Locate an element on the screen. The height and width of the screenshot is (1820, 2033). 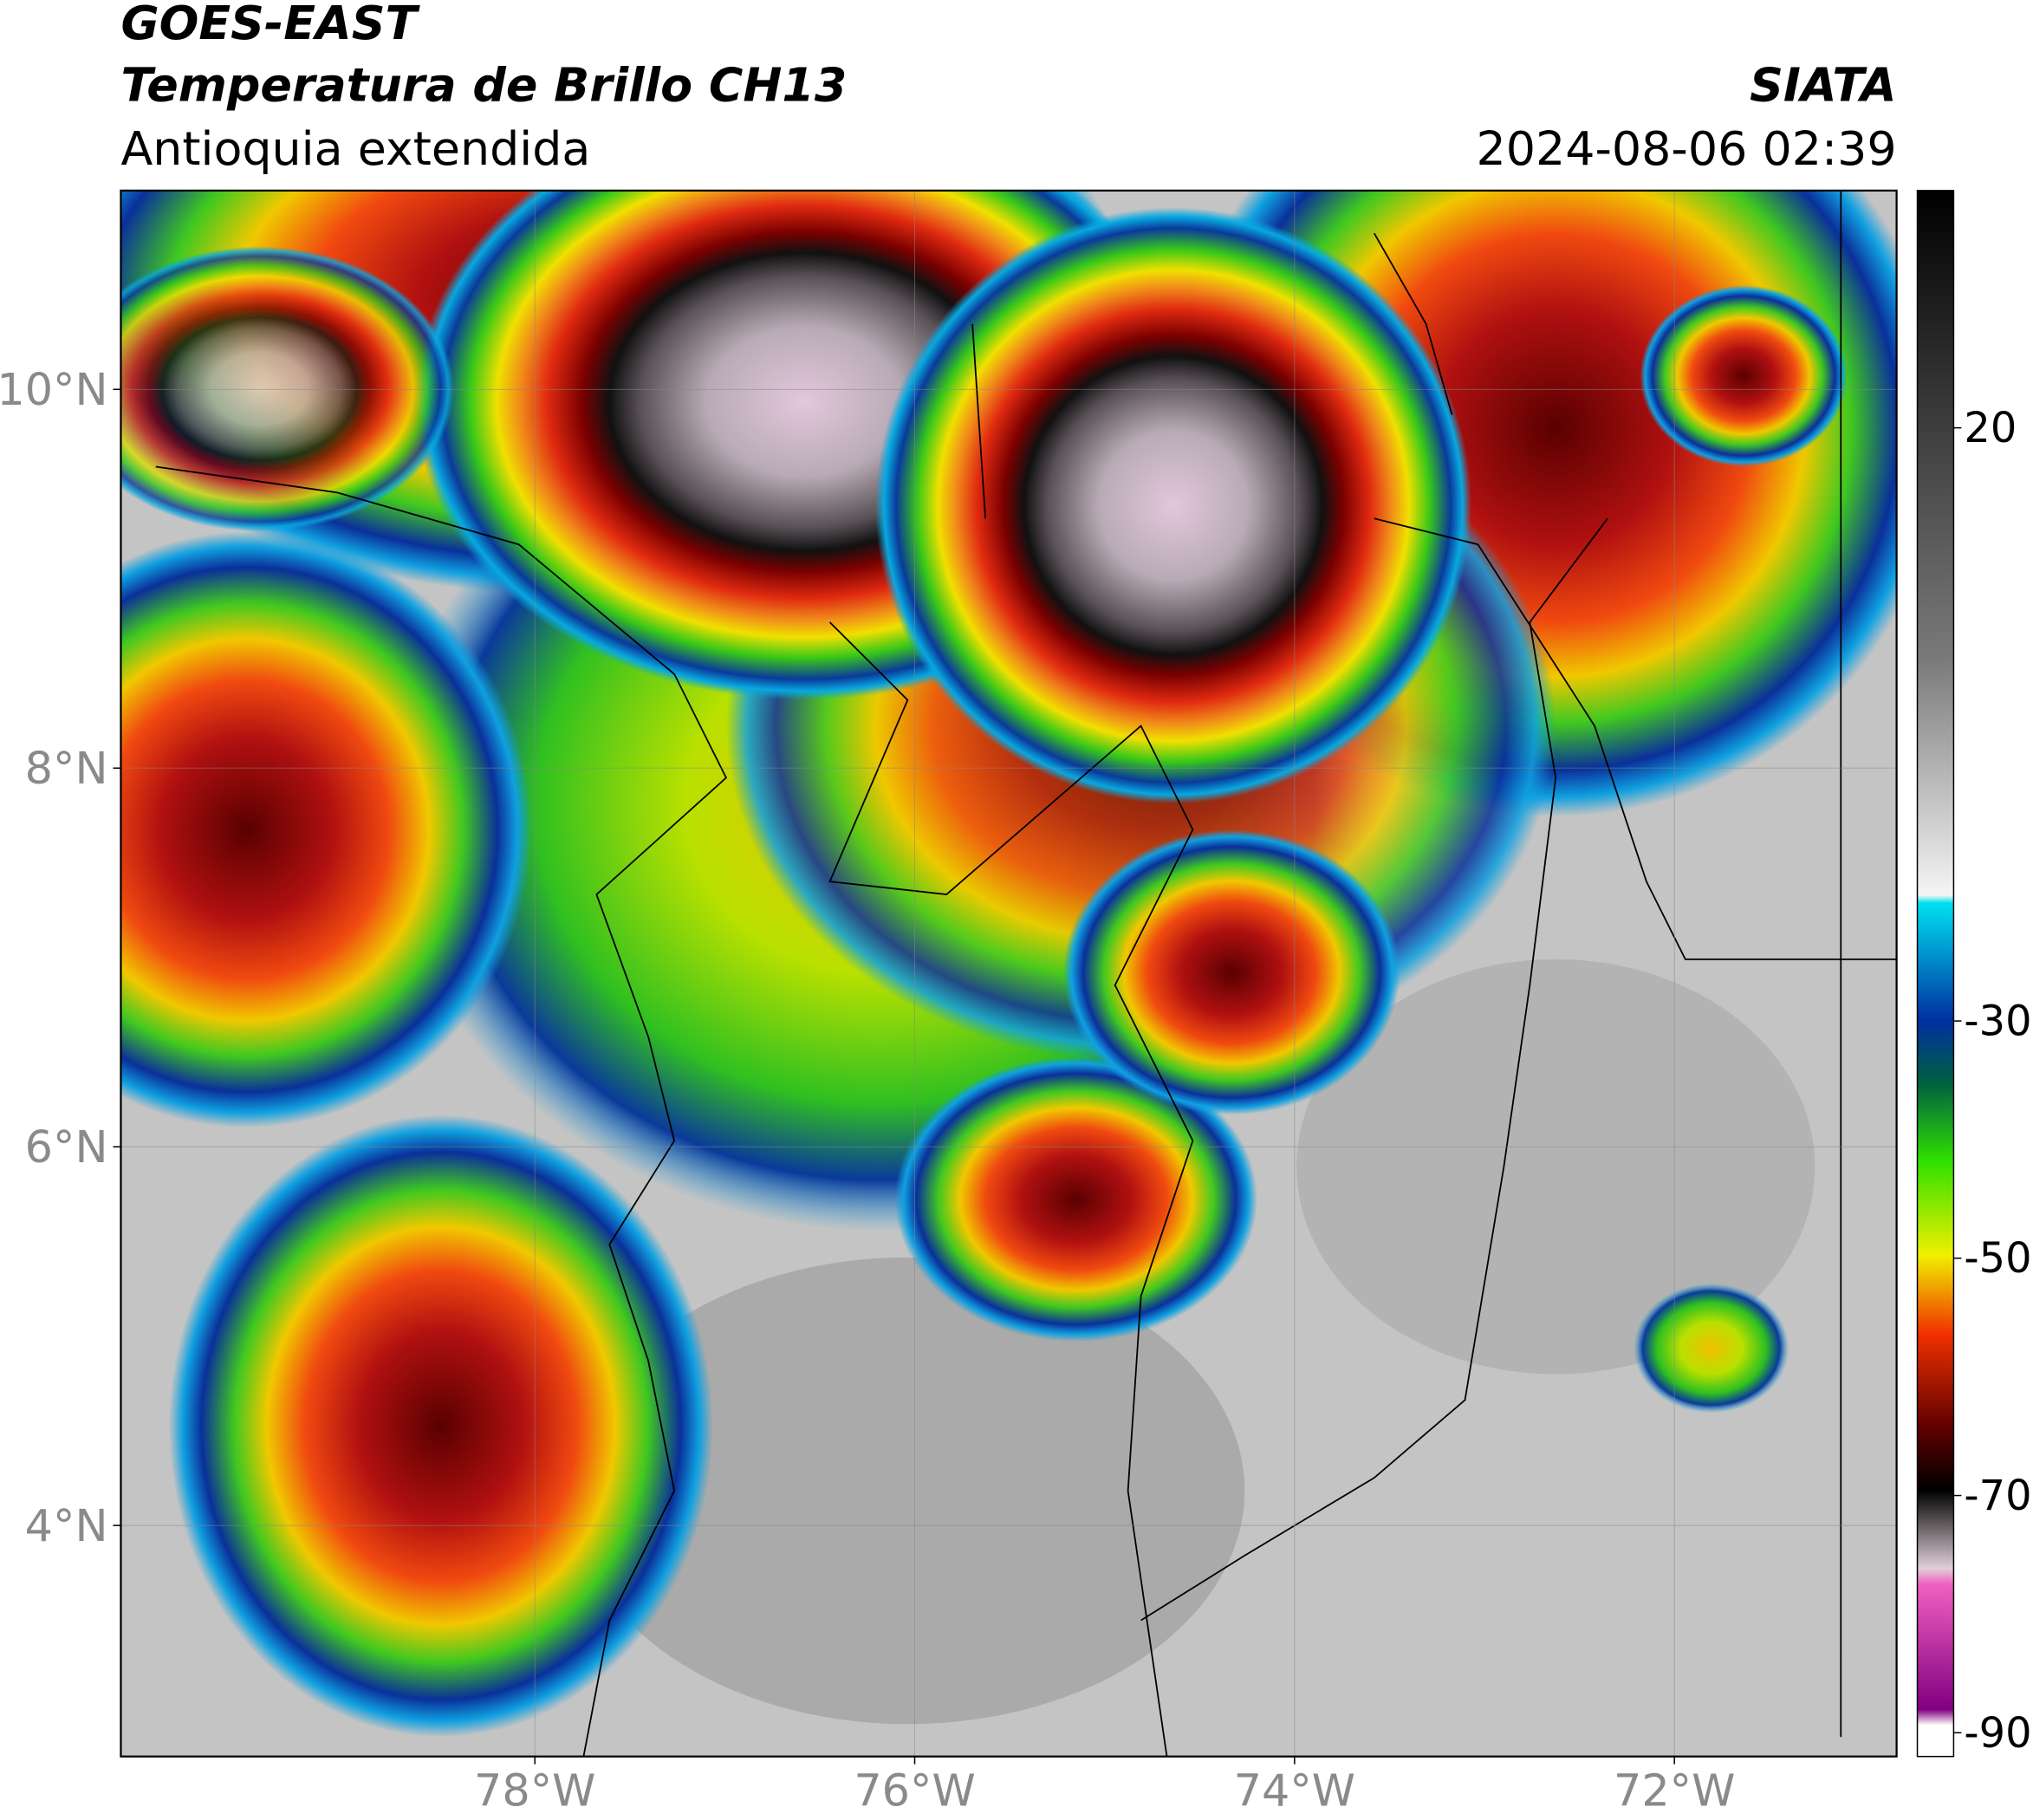
y-tick-label: 10°N is located at coordinates (53, 389).